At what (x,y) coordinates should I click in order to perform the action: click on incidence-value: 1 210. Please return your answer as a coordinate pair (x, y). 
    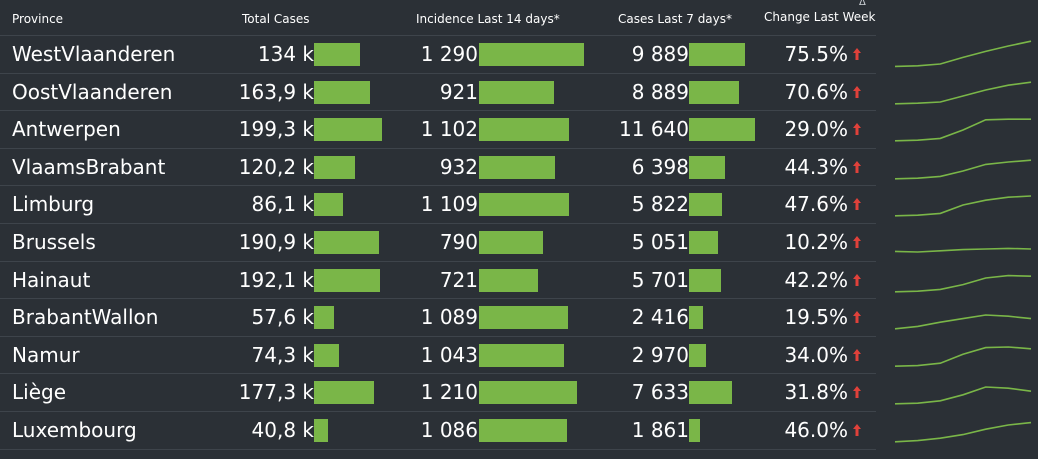
    Looking at the image, I should click on (449, 392).